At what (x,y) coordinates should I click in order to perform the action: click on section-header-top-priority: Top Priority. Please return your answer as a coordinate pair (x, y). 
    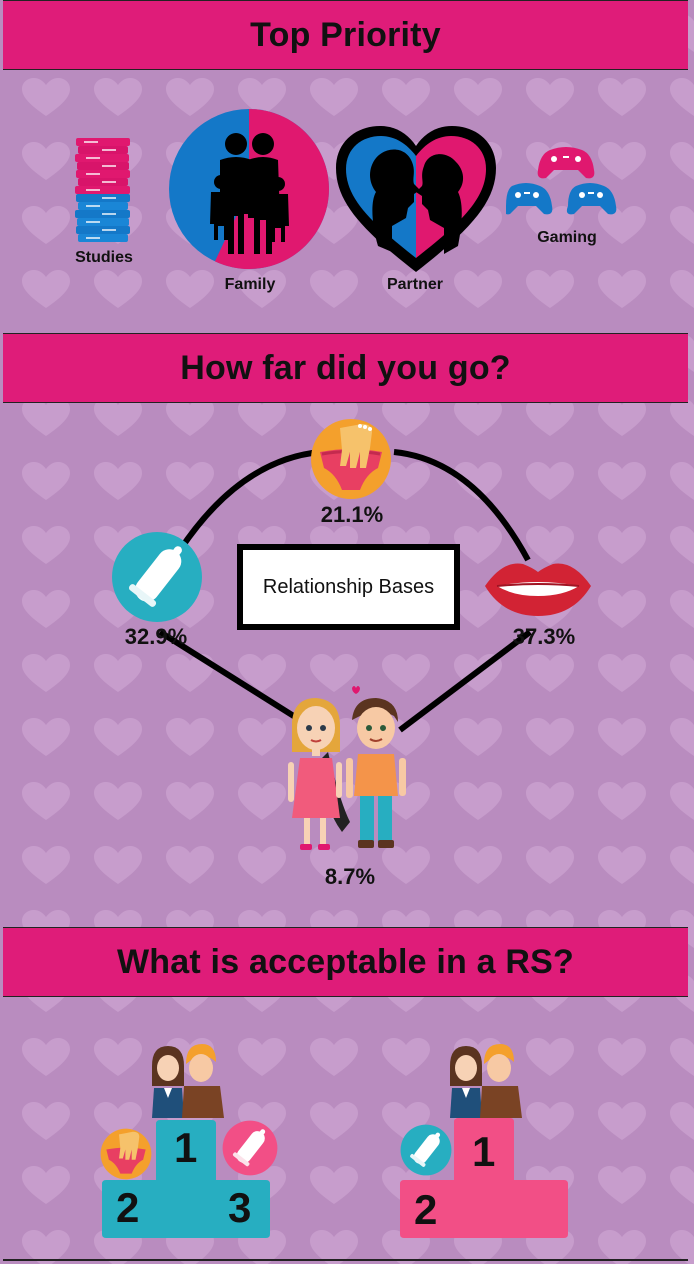
    Looking at the image, I should click on (345, 35).